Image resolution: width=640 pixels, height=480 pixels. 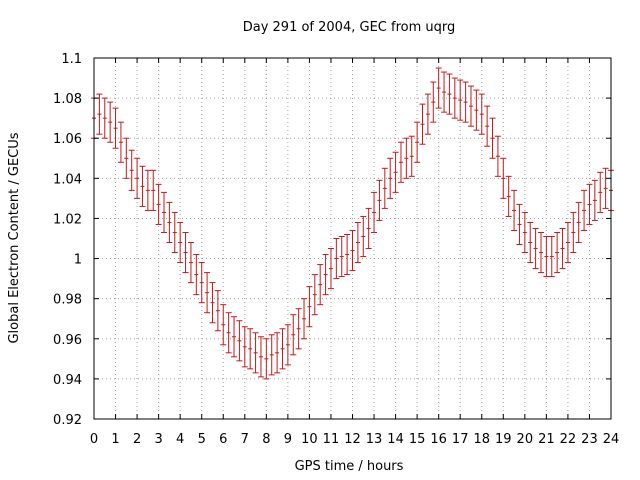 I want to click on x-tick-label: 13, so click(x=374, y=439).